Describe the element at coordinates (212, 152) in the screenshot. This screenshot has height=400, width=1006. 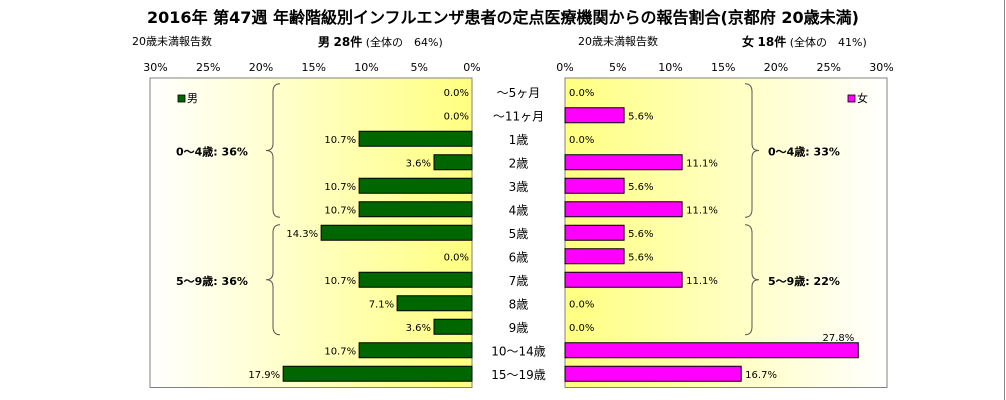
I see `left-annotation-0-4: 0～4歳: 36%` at that location.